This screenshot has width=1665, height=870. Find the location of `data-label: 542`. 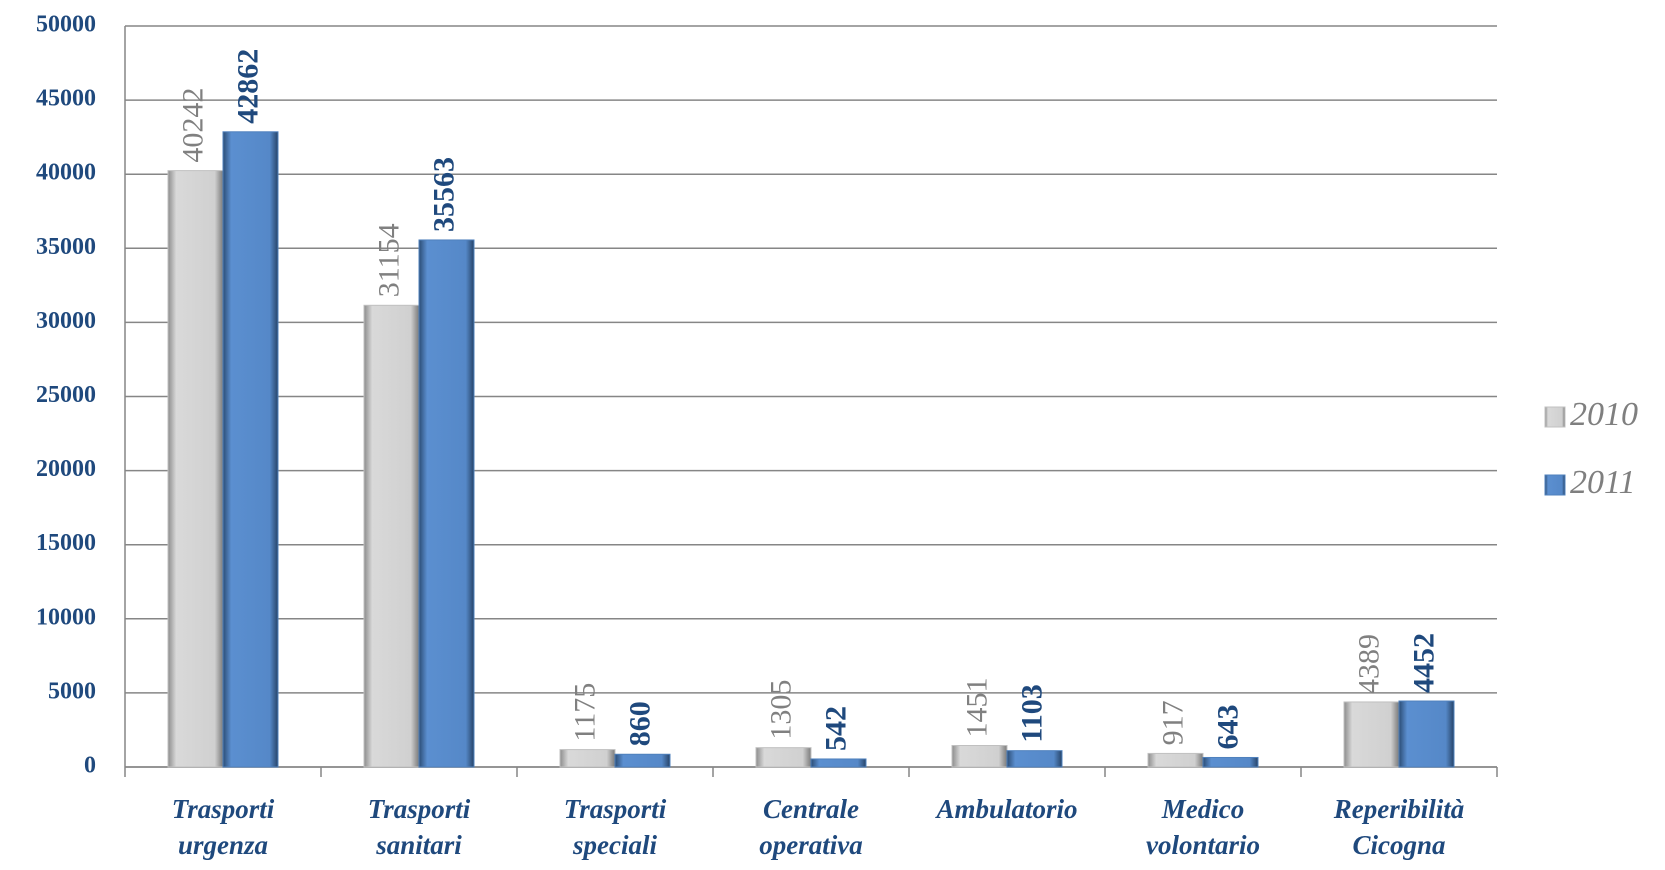

data-label: 542 is located at coordinates (835, 728).